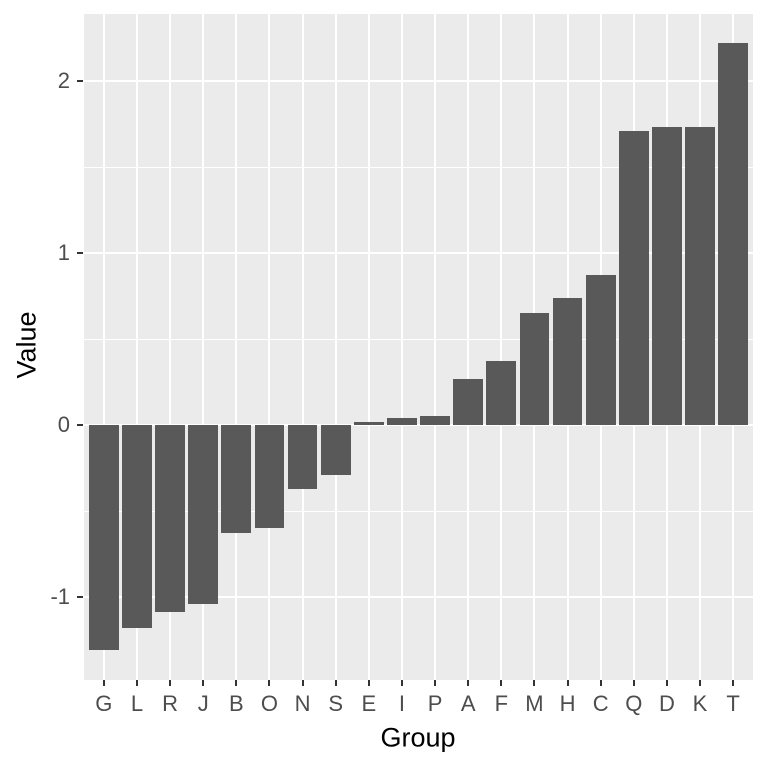  I want to click on bar-Q, so click(633, 277).